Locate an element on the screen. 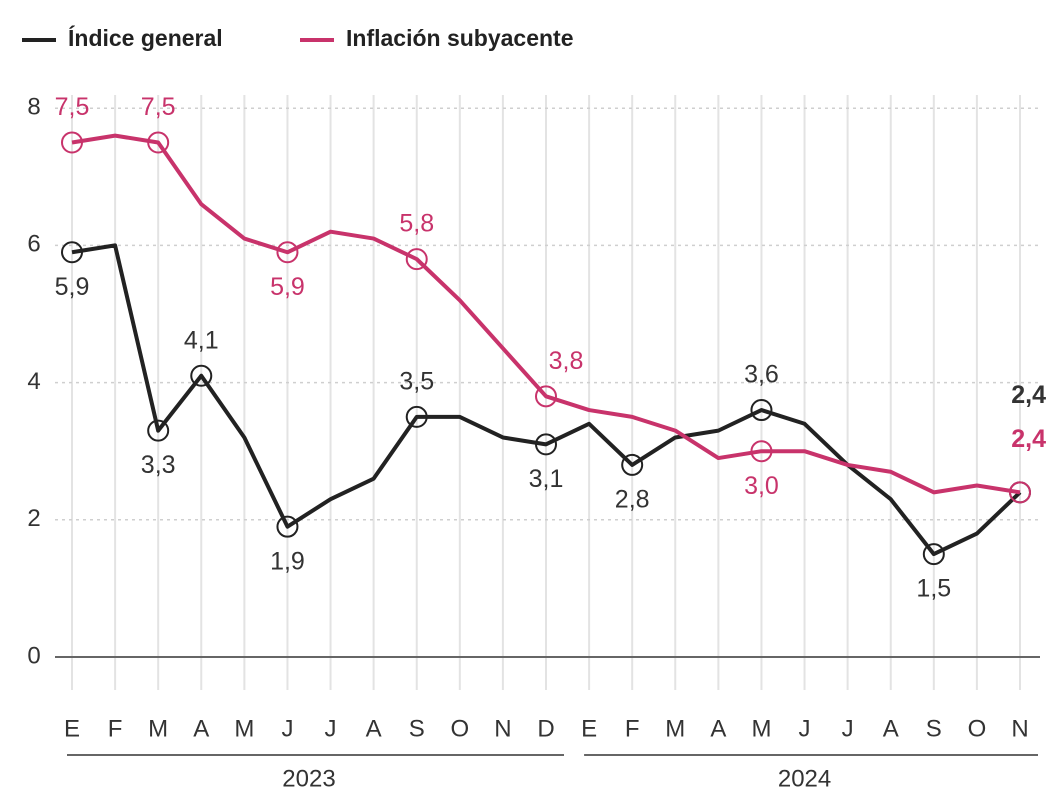 Image resolution: width=1048 pixels, height=805 pixels. y-tick-label: 4 is located at coordinates (33, 381).